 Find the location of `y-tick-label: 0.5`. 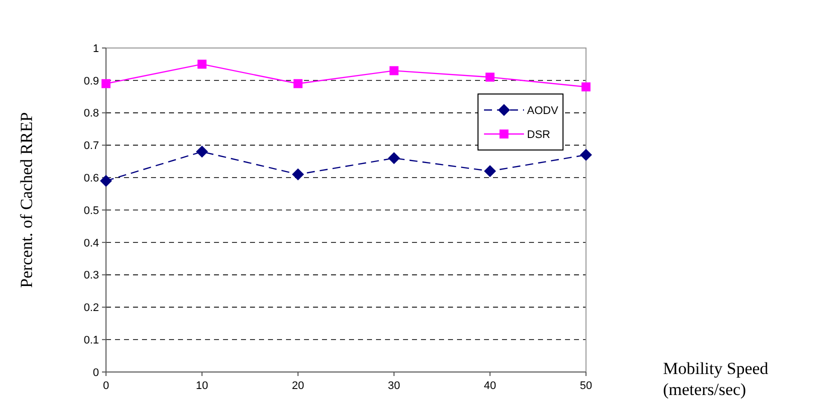

y-tick-label: 0.5 is located at coordinates (91, 210).